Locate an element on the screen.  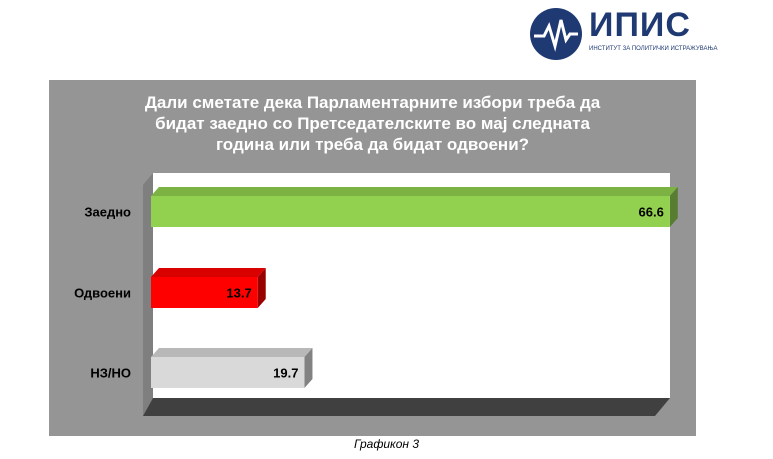
bar-value-label: 19.7 is located at coordinates (285, 373).